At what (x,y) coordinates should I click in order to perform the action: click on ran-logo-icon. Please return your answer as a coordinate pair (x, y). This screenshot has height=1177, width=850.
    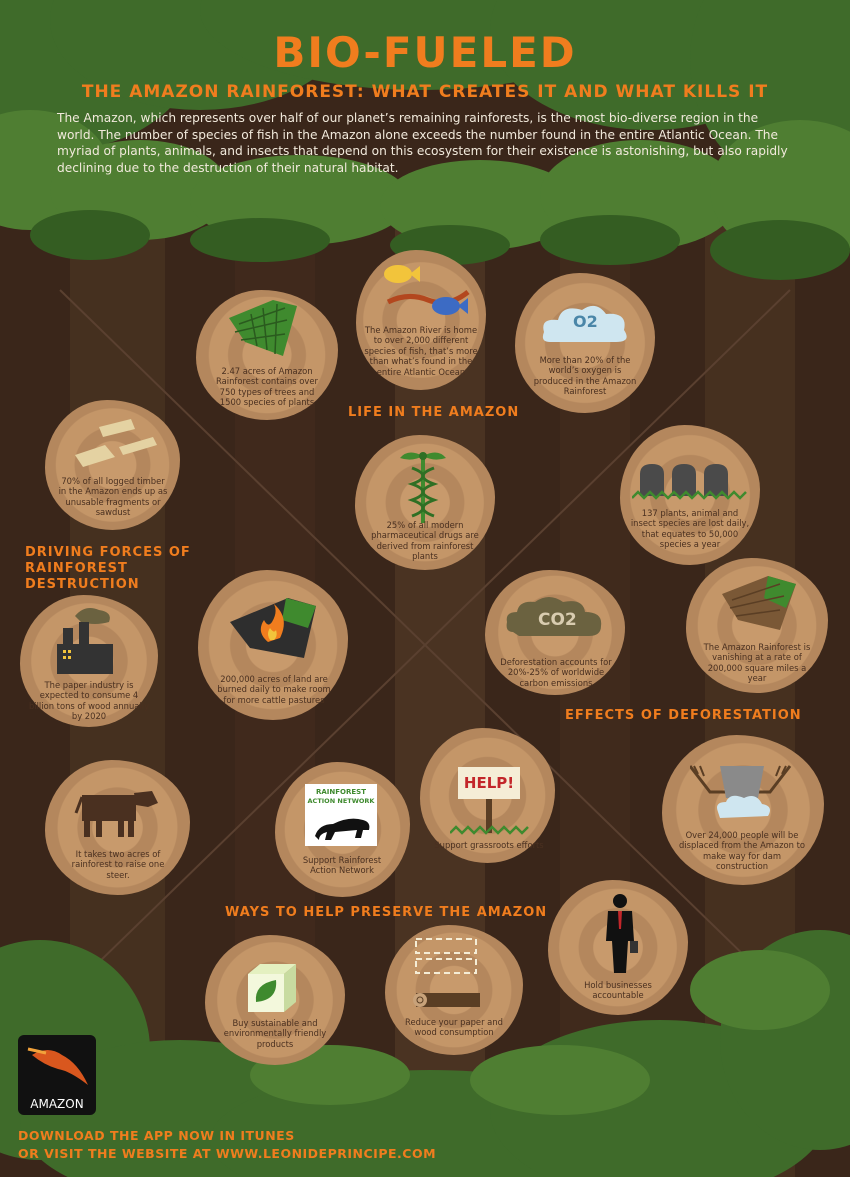
    Looking at the image, I should click on (341, 815).